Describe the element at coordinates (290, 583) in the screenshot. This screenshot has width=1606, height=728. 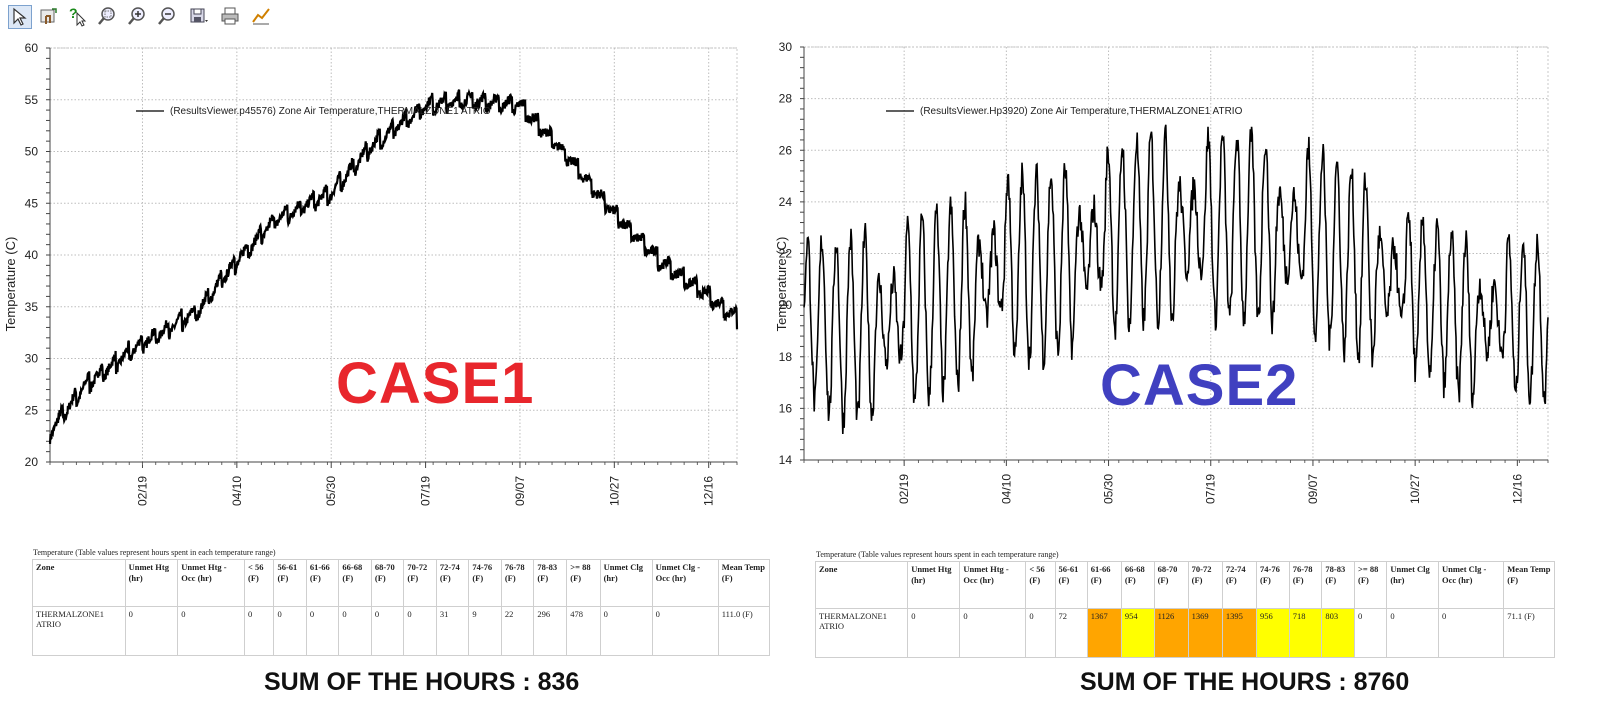
I see `column-header: 56-61 (F)` at that location.